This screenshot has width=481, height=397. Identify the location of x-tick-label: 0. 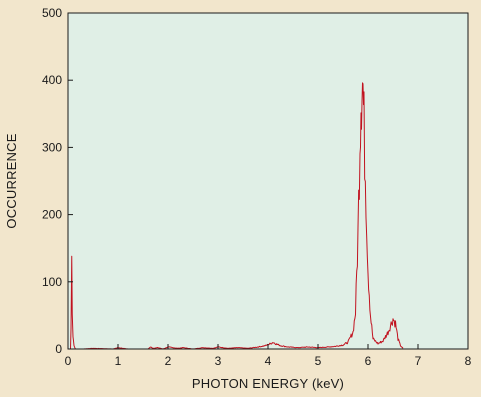
(68, 361).